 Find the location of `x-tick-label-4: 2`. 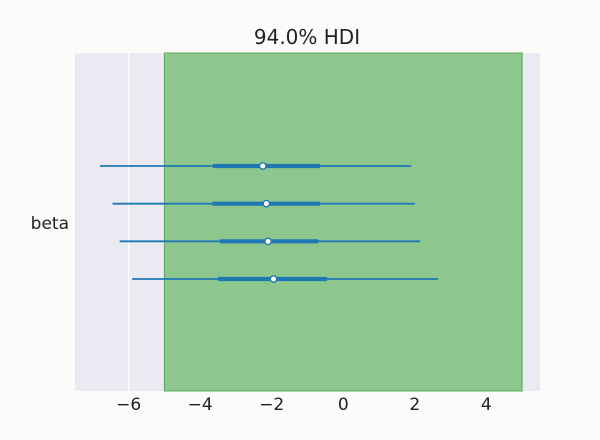

x-tick-label-4: 2 is located at coordinates (414, 405).